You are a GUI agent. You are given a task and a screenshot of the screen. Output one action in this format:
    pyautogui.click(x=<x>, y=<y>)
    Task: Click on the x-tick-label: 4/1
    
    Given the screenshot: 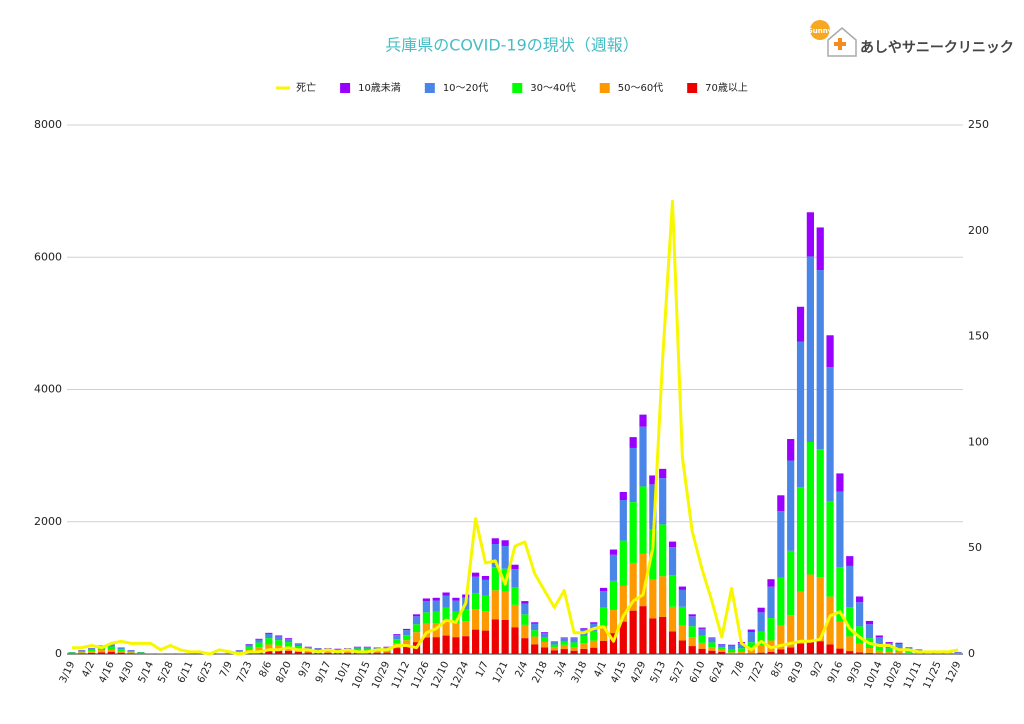 What is the action you would take?
    pyautogui.click(x=600, y=669)
    